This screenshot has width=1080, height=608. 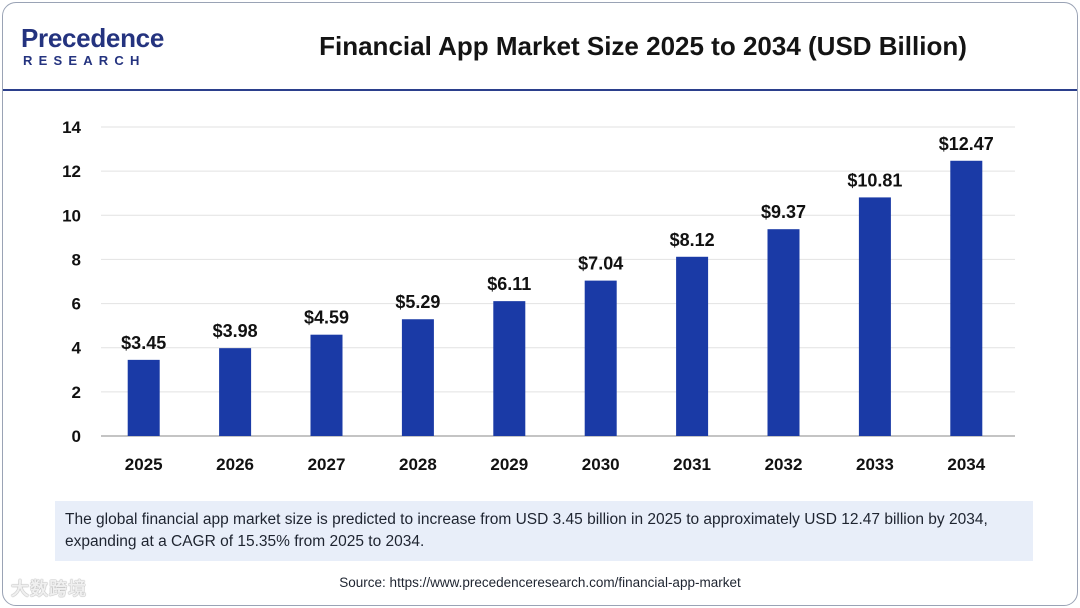 What do you see at coordinates (71, 127) in the screenshot?
I see `y-tick-label: 14` at bounding box center [71, 127].